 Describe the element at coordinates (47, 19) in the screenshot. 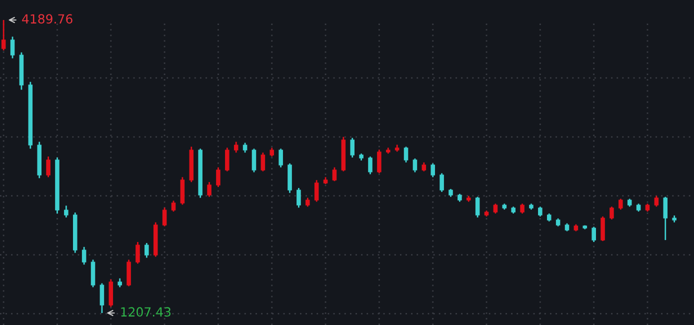

I see `annotation: 4189.76` at that location.